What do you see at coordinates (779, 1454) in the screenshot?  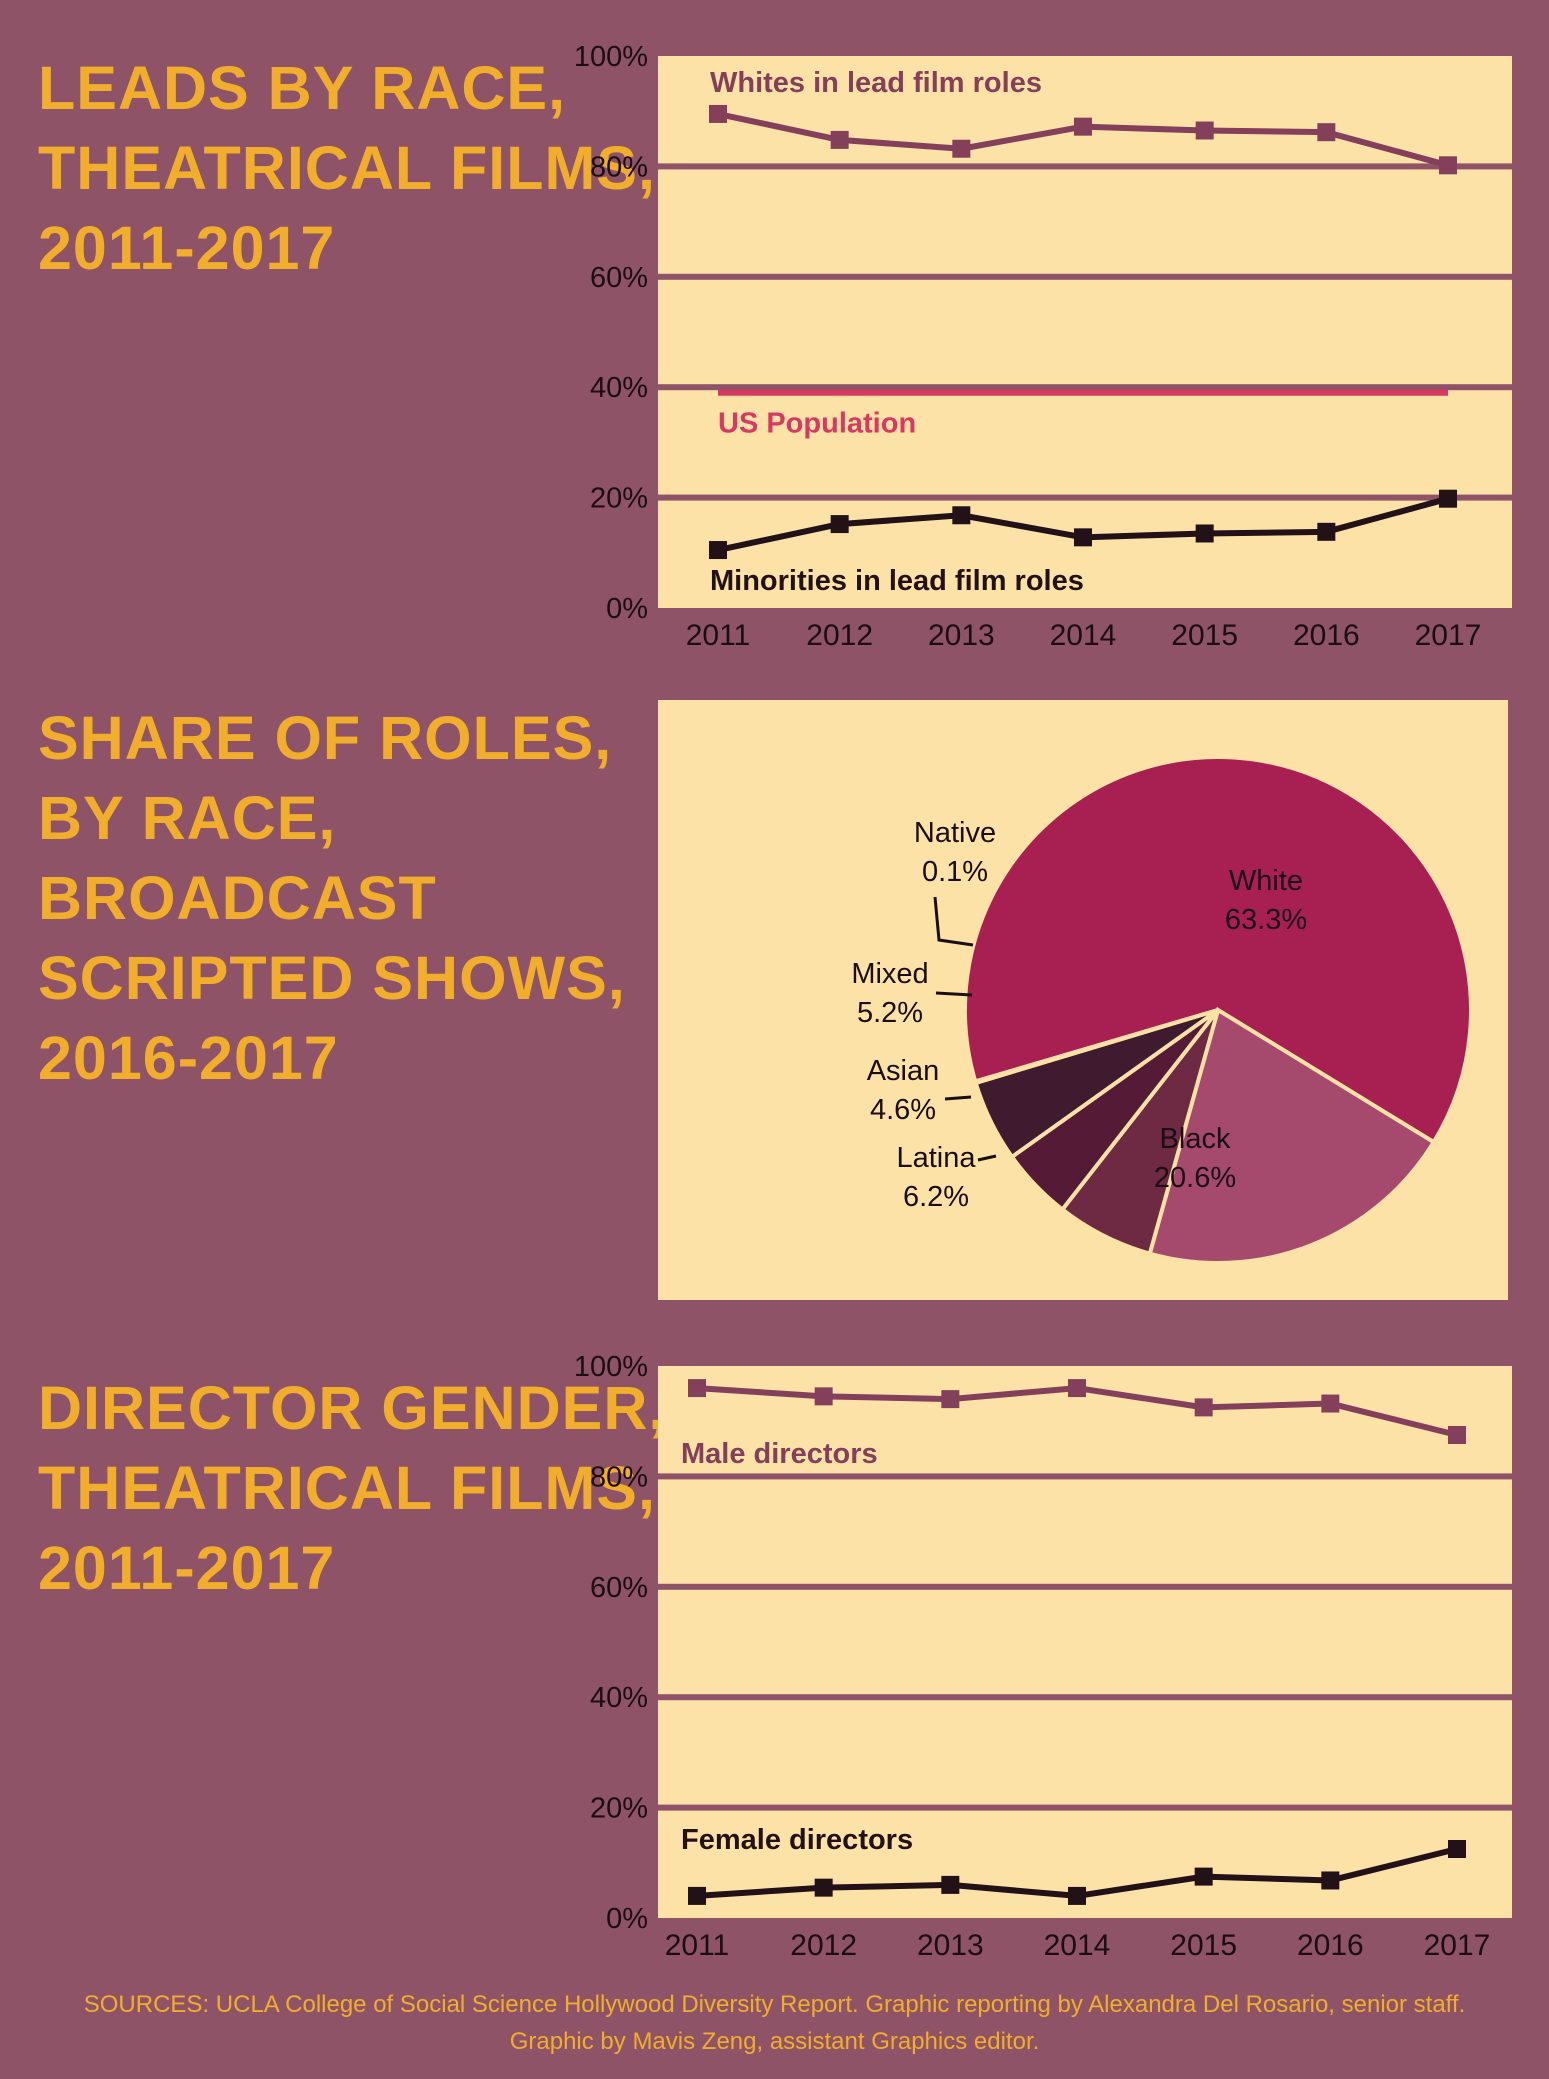 I see `series-label: Male directors` at bounding box center [779, 1454].